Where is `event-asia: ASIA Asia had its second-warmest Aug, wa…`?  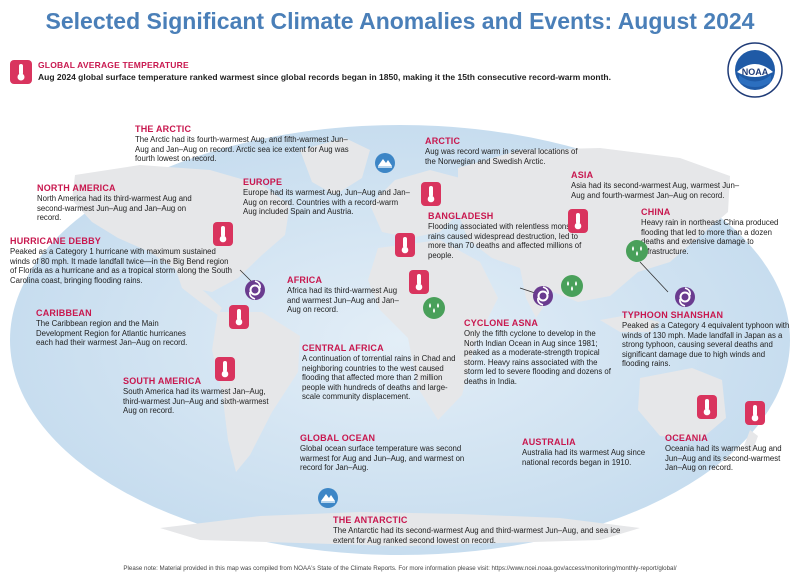 event-asia: ASIA Asia had its second-warmest Aug, wa… is located at coordinates (658, 185).